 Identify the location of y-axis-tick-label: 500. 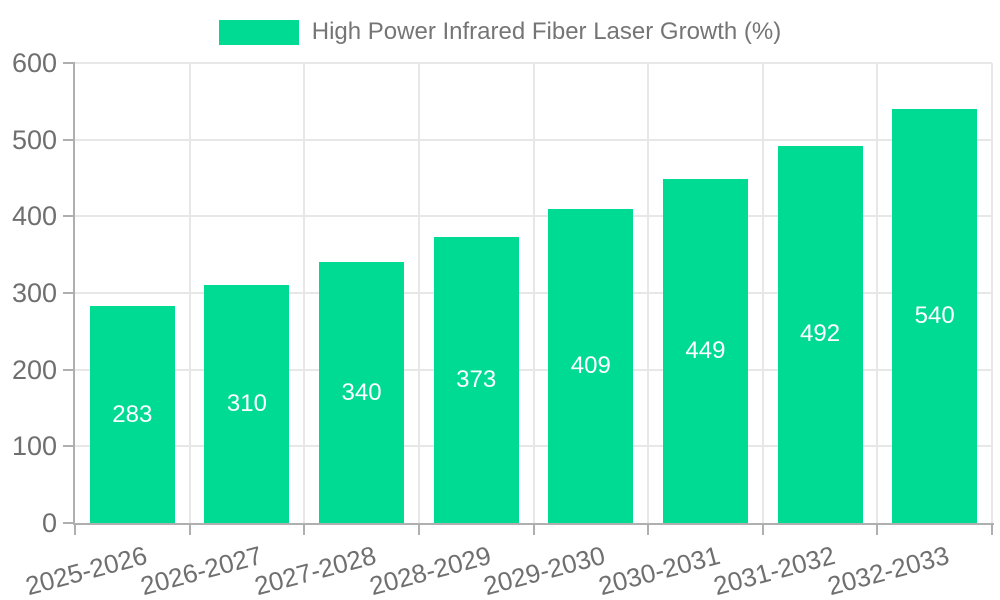
(34, 139).